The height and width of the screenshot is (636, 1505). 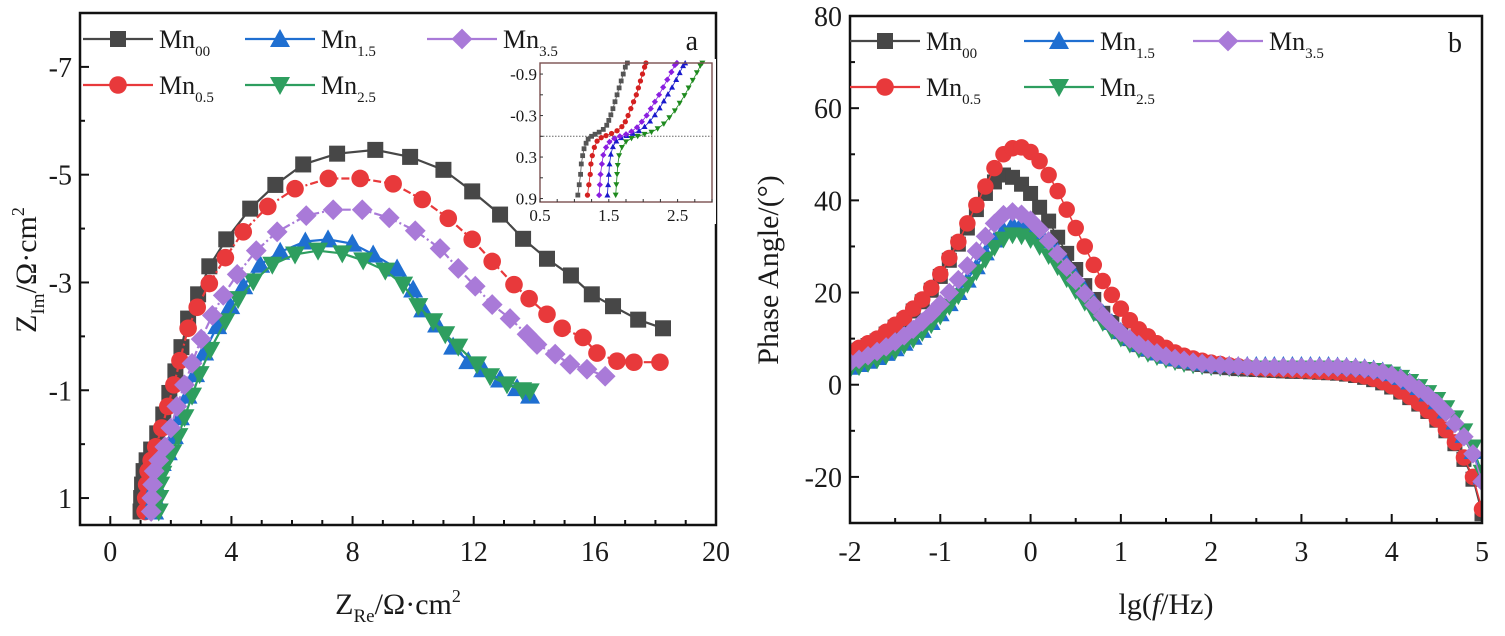 I want to click on panel-a-x-ticks: 0 4 8 12 16 20, so click(x=416, y=542).